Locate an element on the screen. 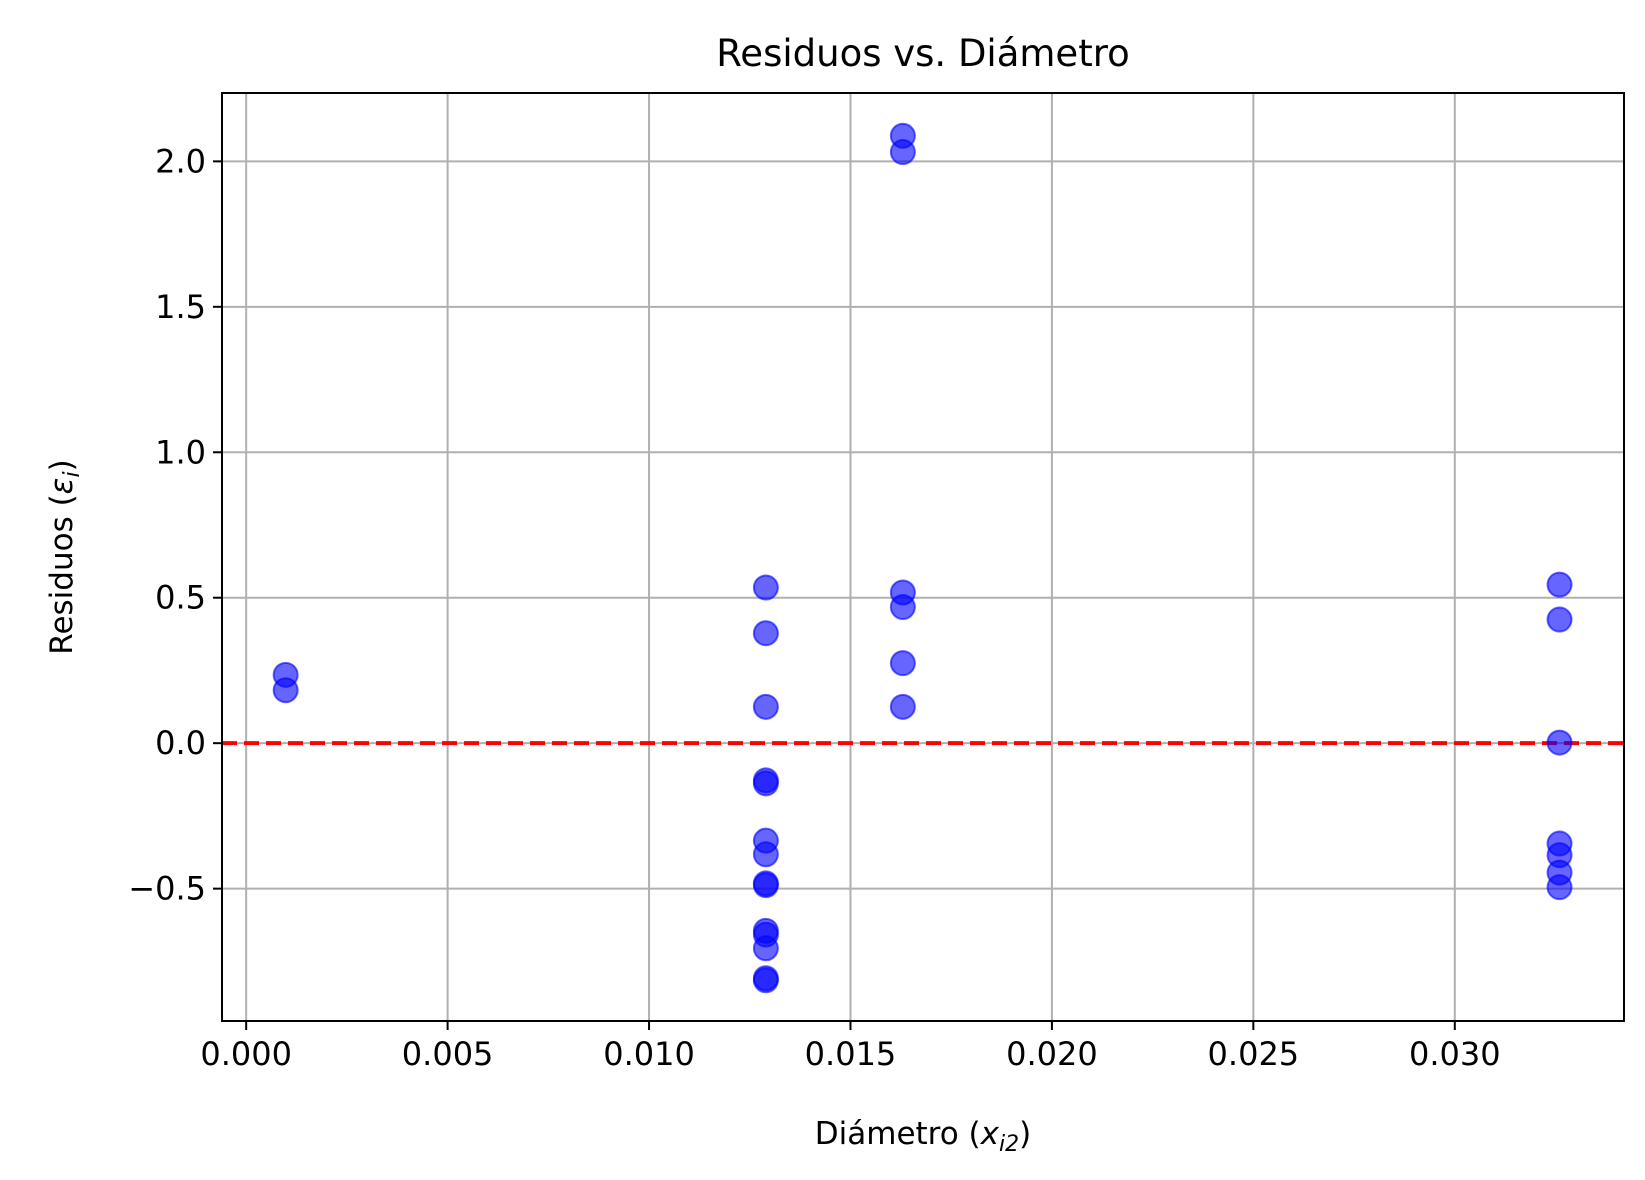 The image size is (1645, 1180). x-tick-label: 0.015 is located at coordinates (851, 1054).